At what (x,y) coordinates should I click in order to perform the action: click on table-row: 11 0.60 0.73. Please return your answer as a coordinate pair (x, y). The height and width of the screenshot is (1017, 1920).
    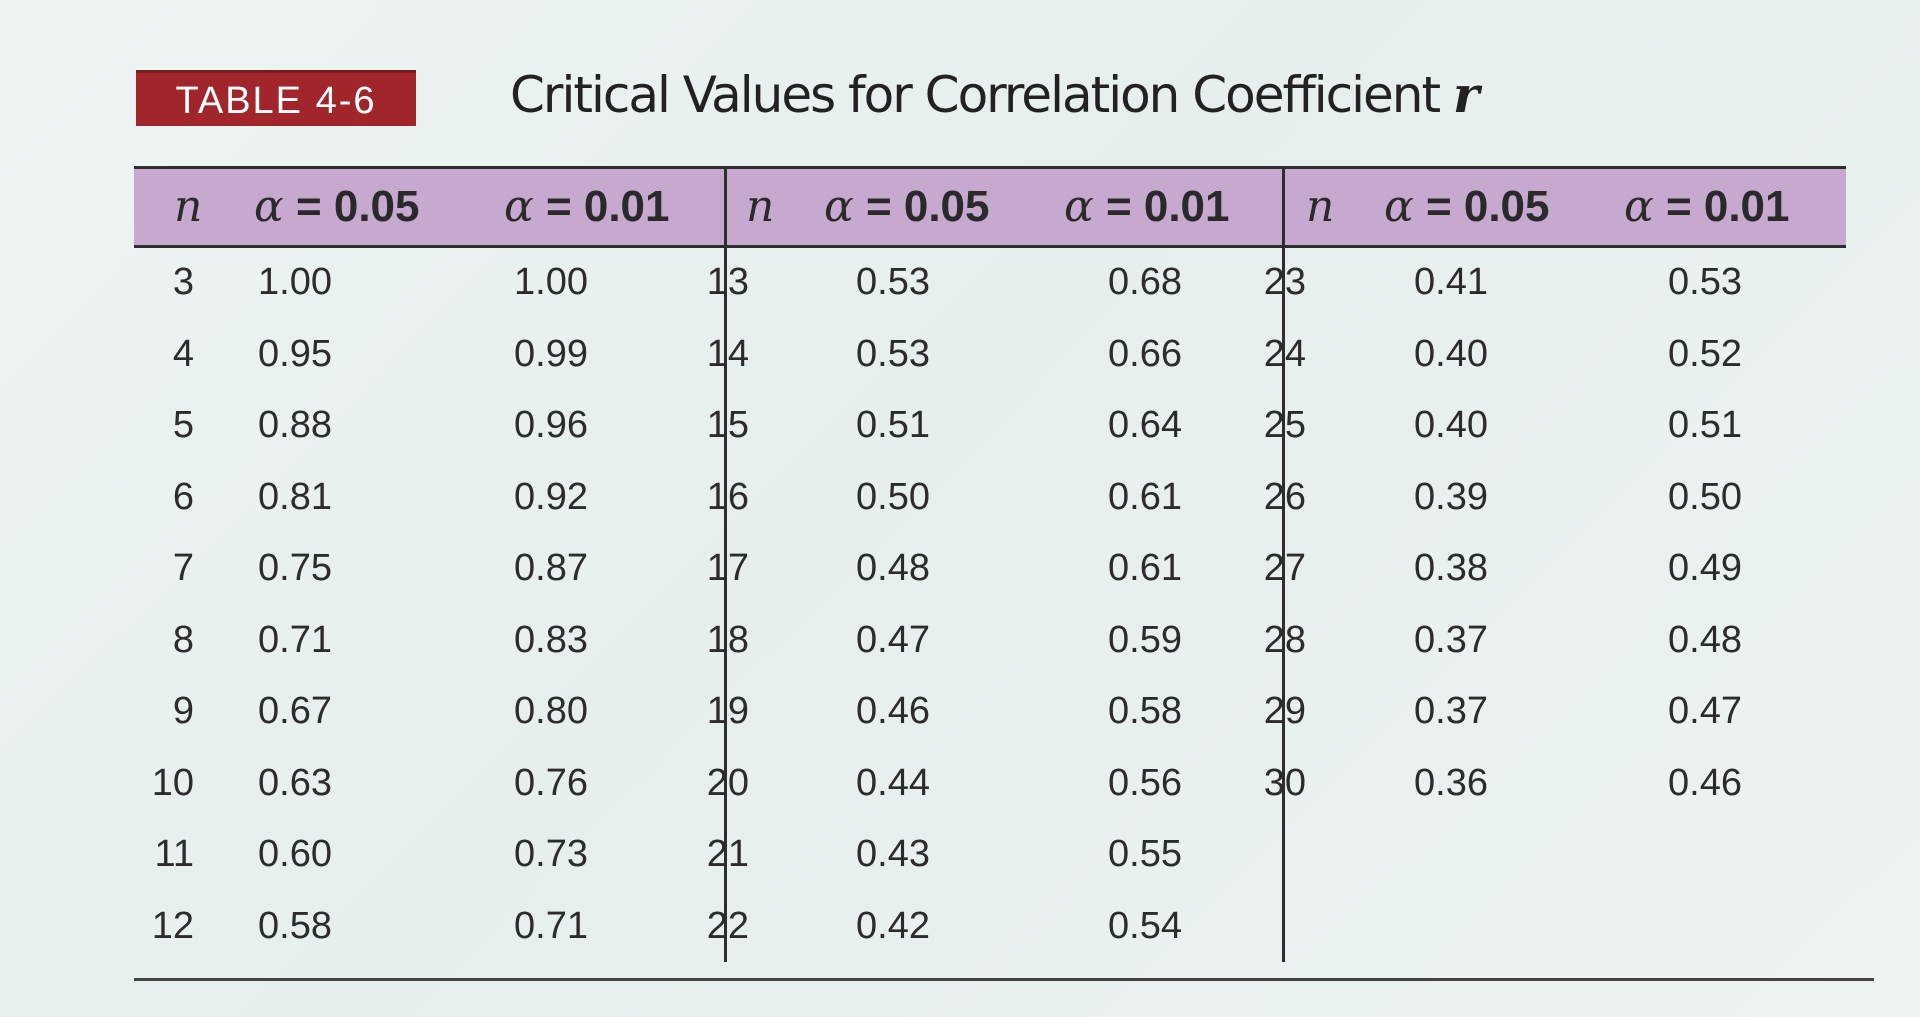
    Looking at the image, I should click on (990, 854).